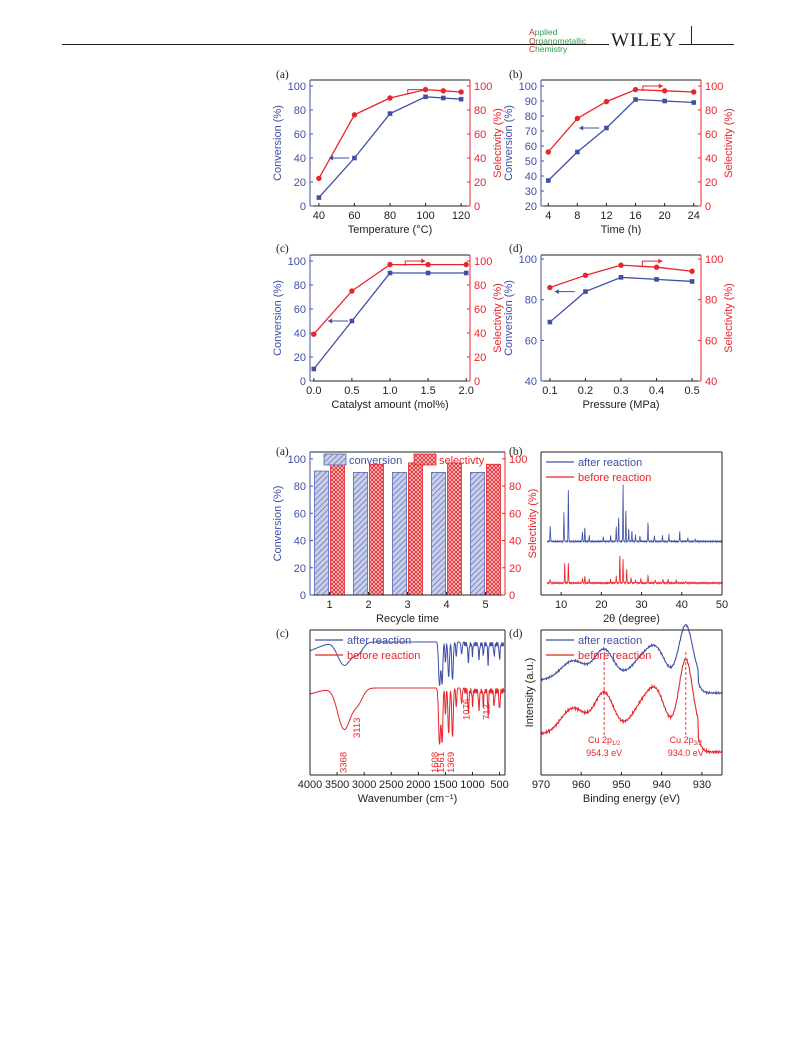 This screenshot has height=1043, width=793. What do you see at coordinates (656, 391) in the screenshot?
I see `x-tick-label: 0.4` at bounding box center [656, 391].